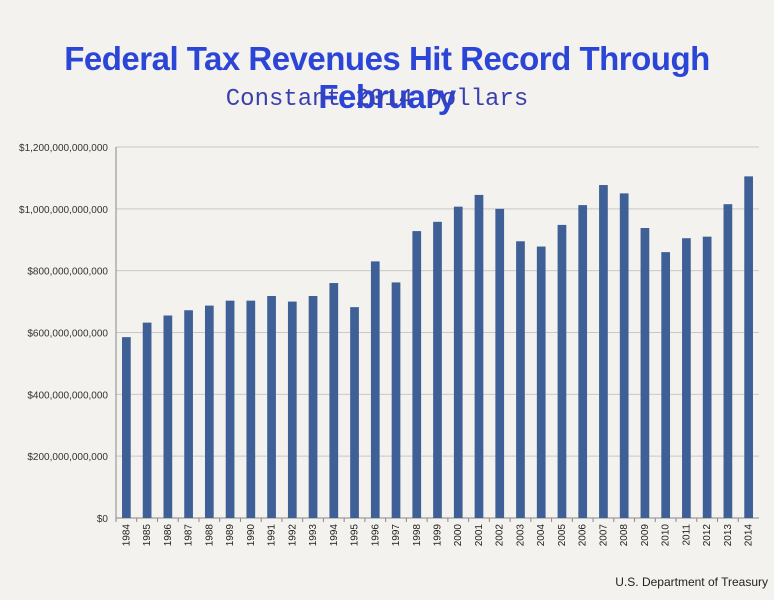 The width and height of the screenshot is (774, 600). I want to click on x-tick-label: 2009, so click(645, 535).